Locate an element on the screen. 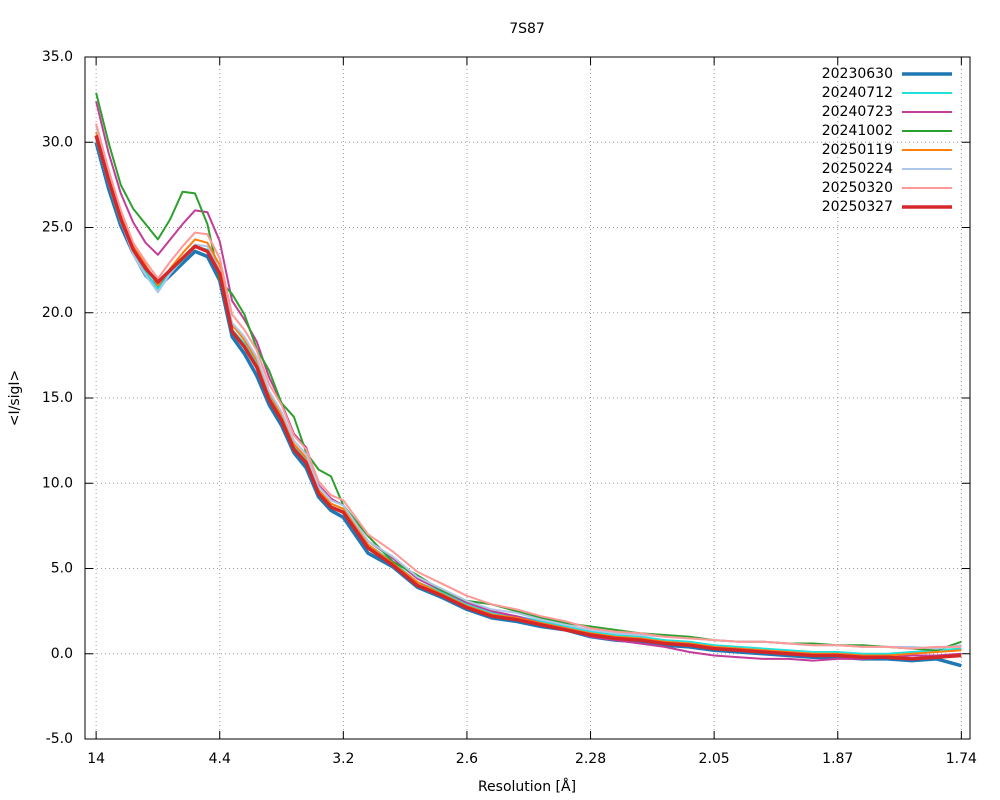 Image resolution: width=1000 pixels, height=800 pixels. x-tick-label: 1.87 is located at coordinates (837, 759).